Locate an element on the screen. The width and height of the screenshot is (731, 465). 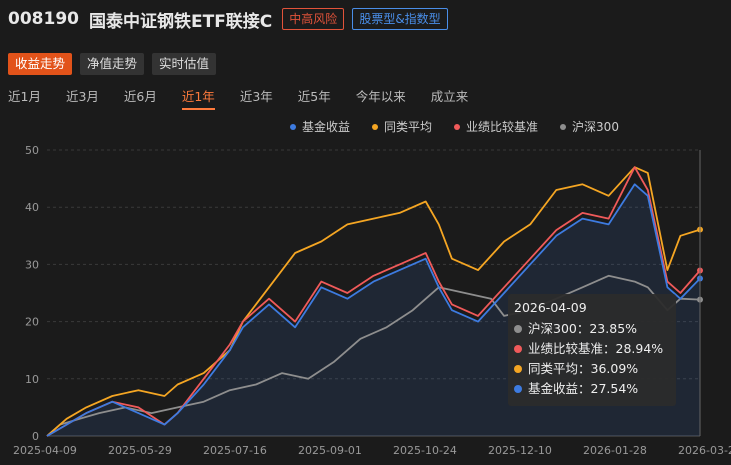
y-tick-label: 10 is located at coordinates (32, 379).